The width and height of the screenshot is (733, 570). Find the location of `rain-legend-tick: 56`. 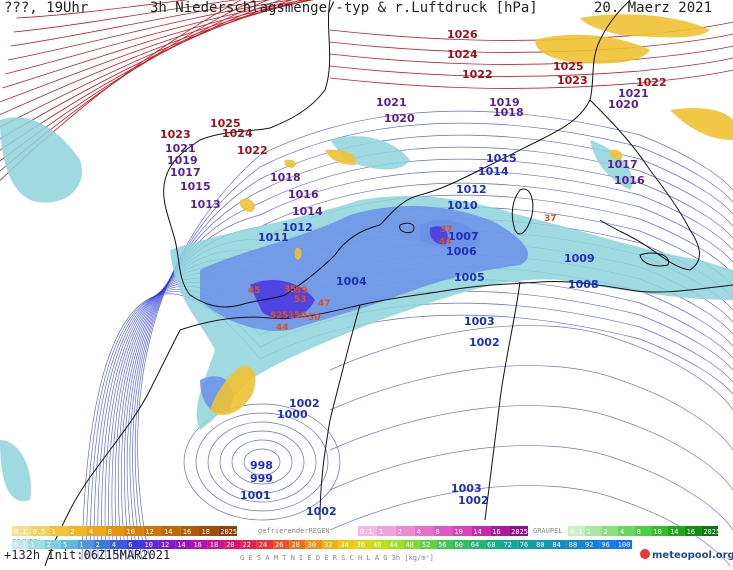

rain-legend-tick: 56 is located at coordinates (442, 545).